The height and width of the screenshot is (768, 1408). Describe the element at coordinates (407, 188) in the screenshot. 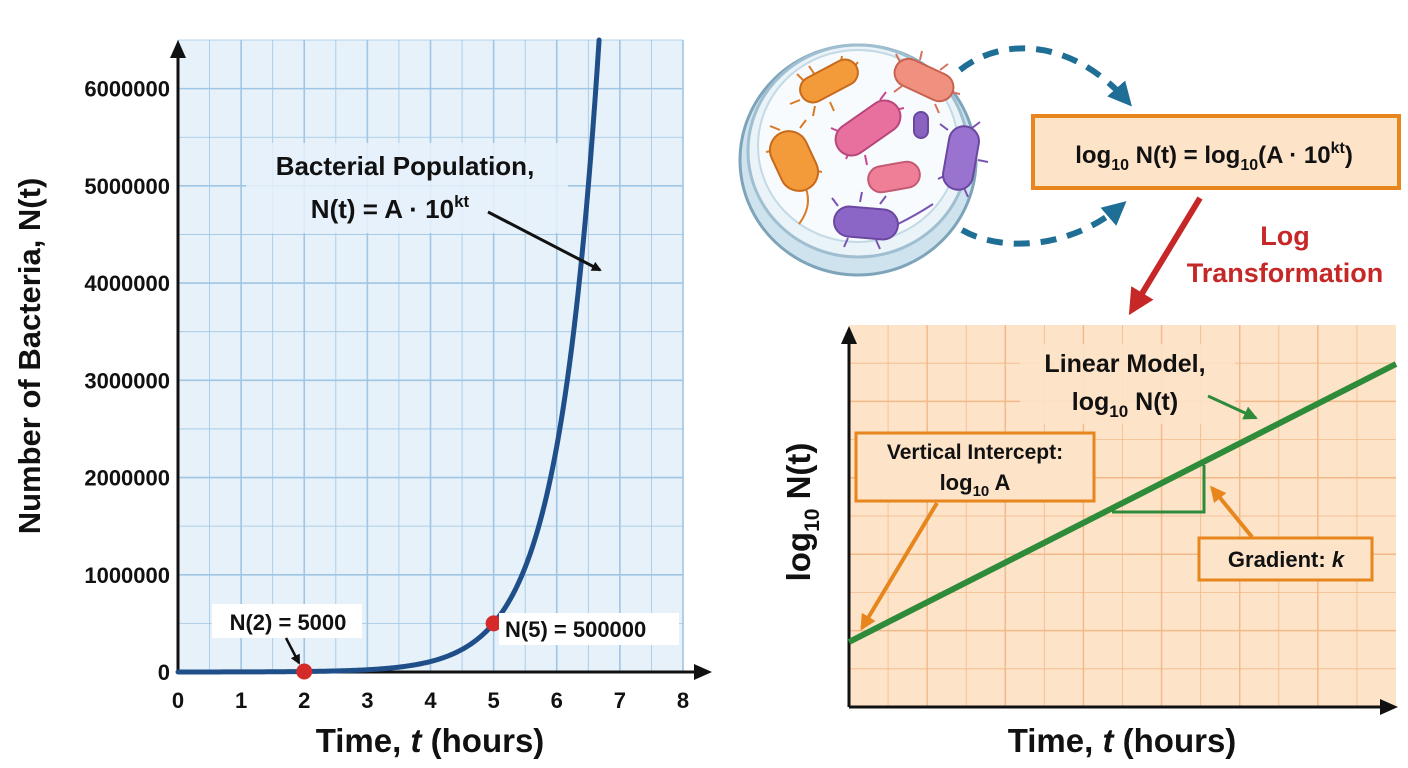

I see `curve-label-background` at that location.